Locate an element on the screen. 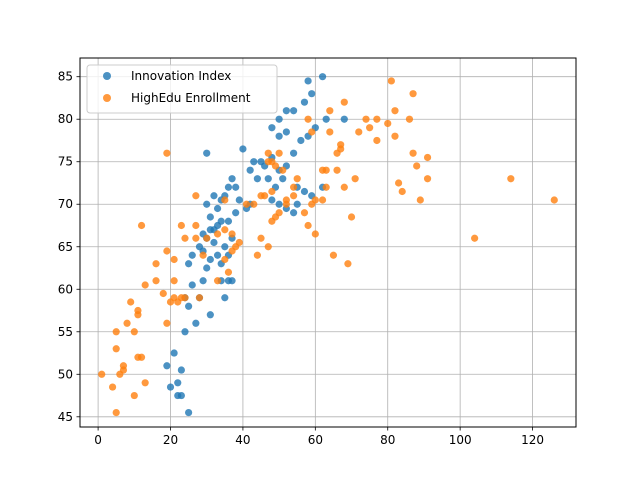 Image resolution: width=640 pixels, height=480 pixels. y-tick-label: 70 is located at coordinates (65, 204).